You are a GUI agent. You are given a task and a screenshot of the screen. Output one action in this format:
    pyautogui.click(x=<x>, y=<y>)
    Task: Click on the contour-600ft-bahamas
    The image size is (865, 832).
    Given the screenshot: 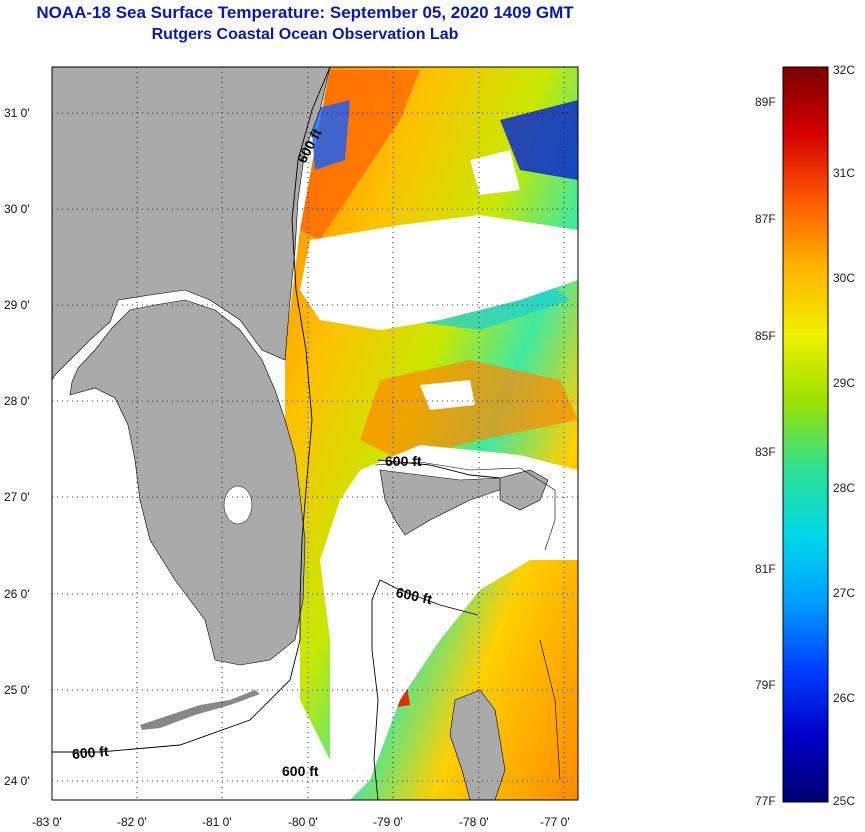 What is the action you would take?
    pyautogui.click(x=439, y=469)
    